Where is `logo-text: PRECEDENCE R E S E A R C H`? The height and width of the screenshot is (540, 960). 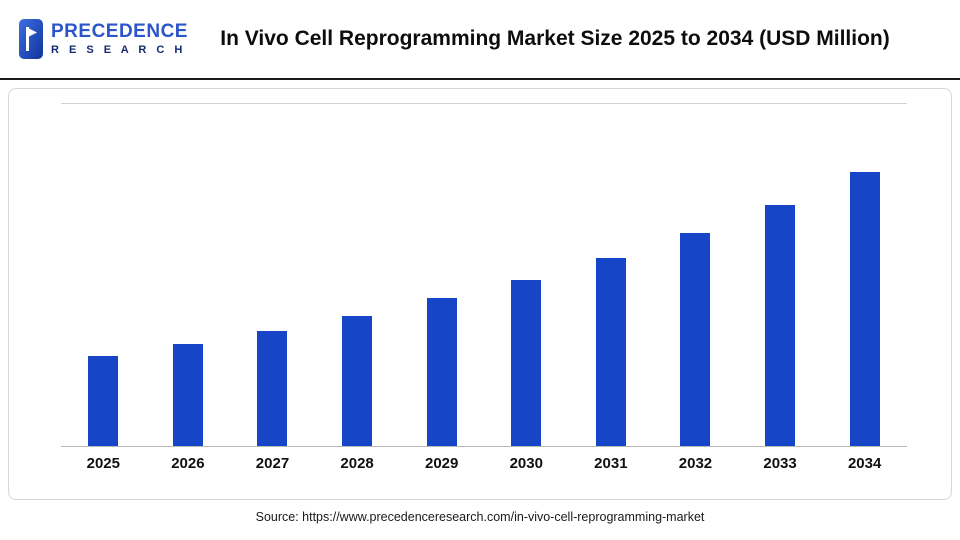
logo-text: PRECEDENCE R E S E A R C H is located at coordinates (119, 39).